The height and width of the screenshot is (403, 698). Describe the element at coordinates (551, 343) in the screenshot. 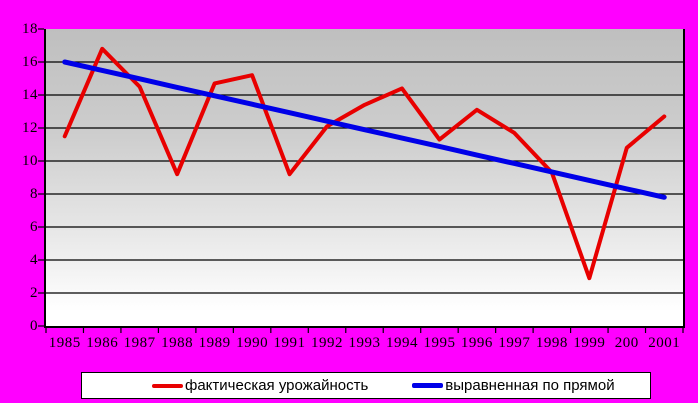

I see `x-axis-label: 1998` at that location.